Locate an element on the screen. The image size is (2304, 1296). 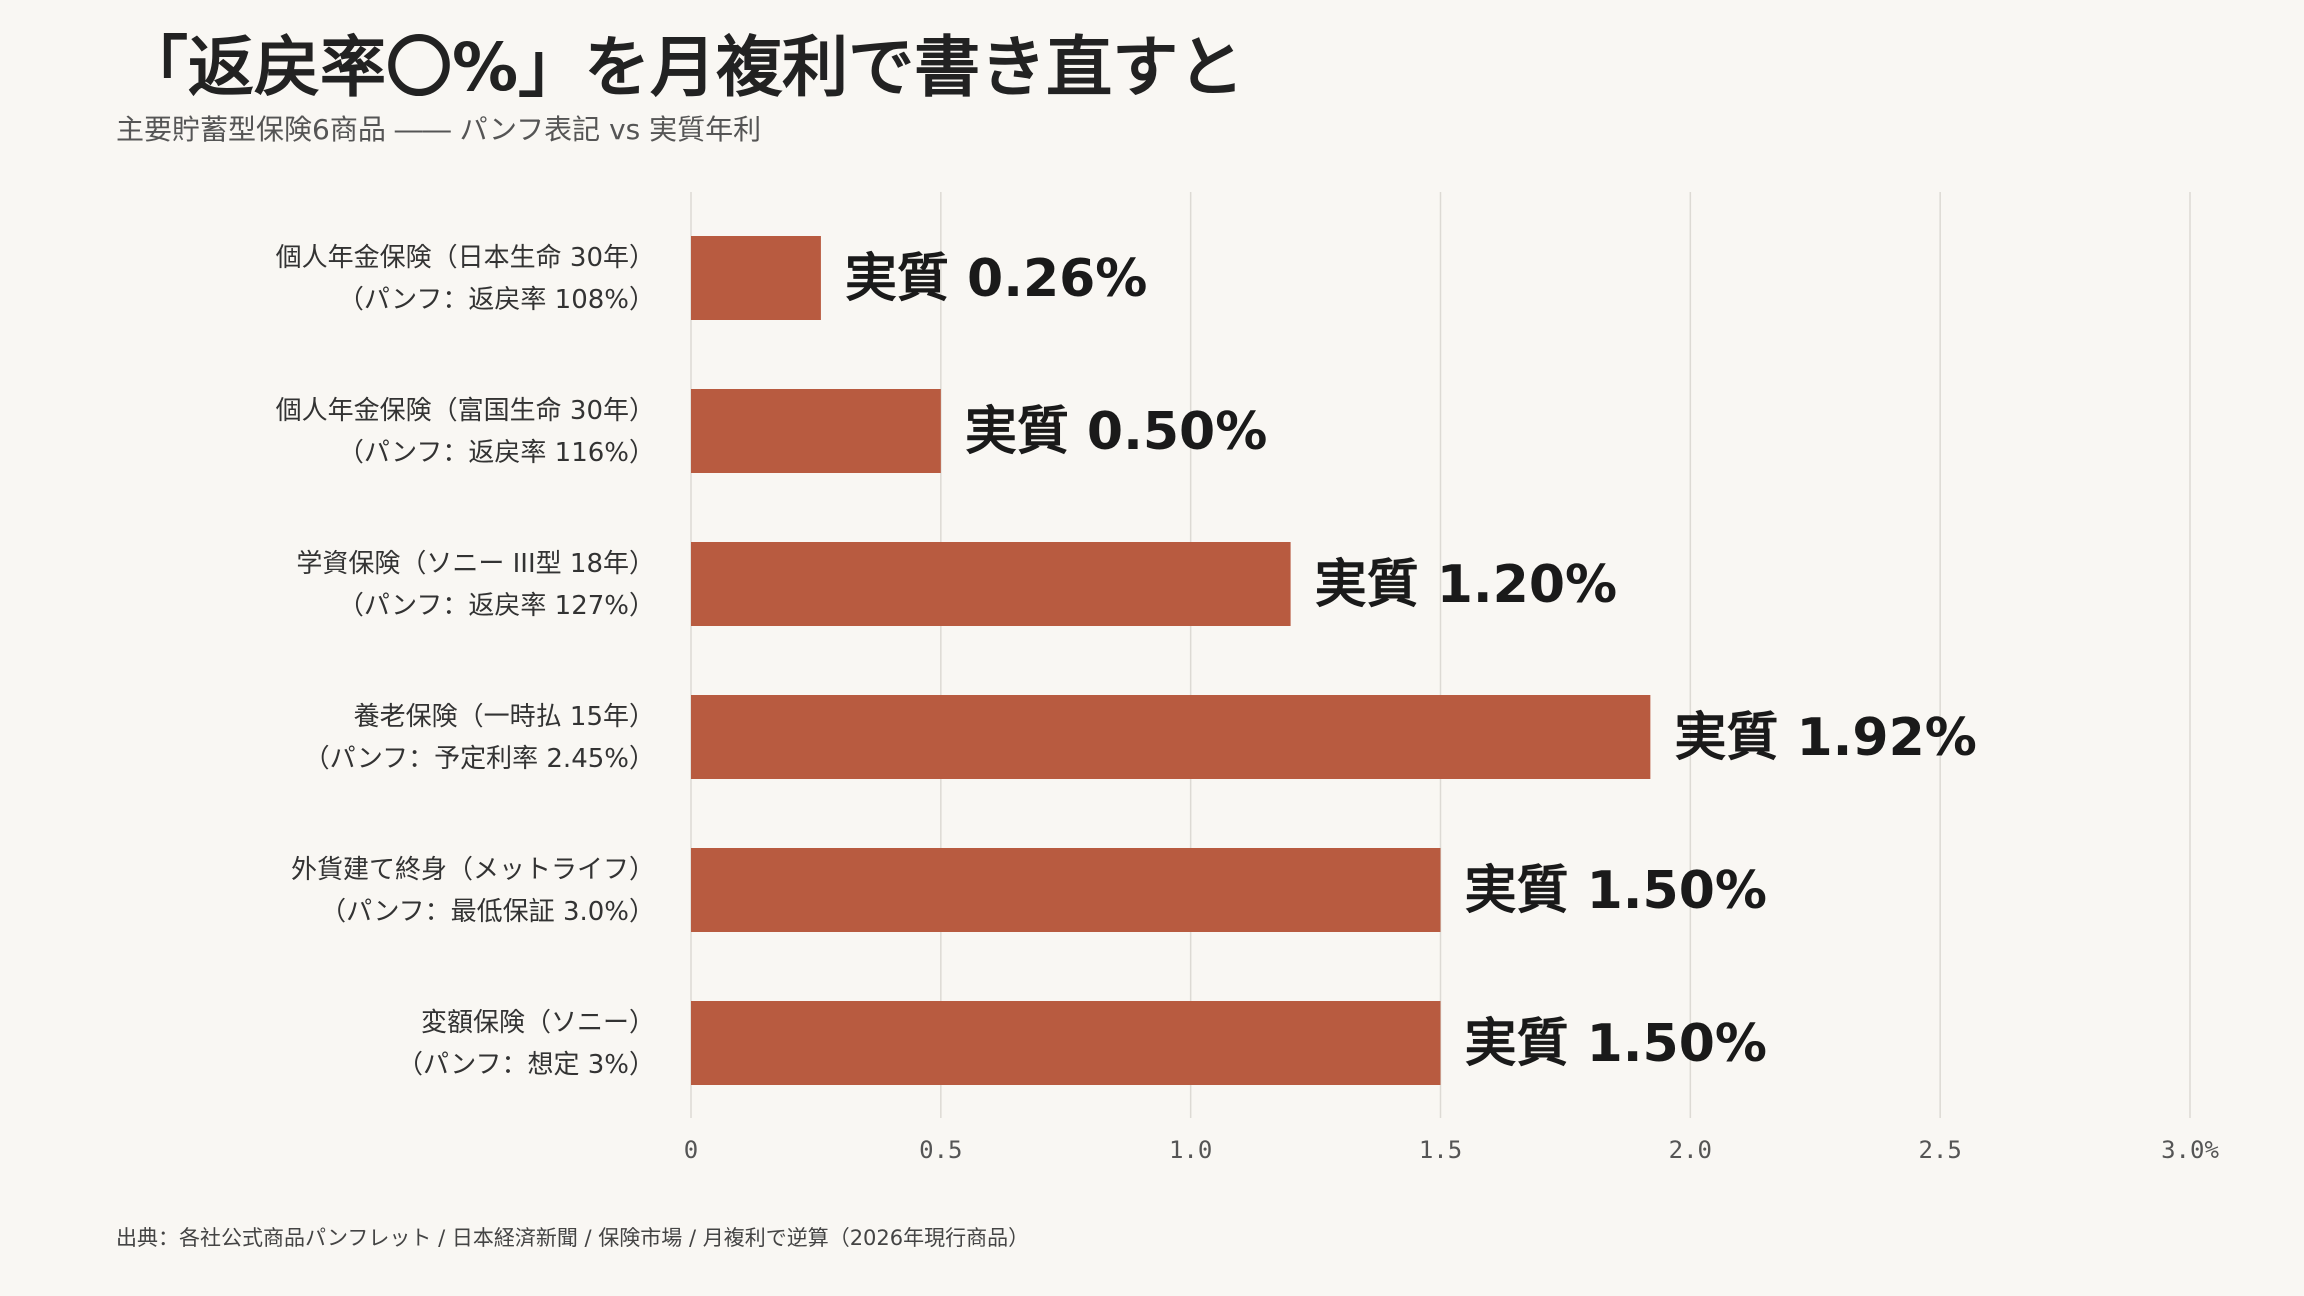
x-tick-label: 0.5 is located at coordinates (940, 1150).